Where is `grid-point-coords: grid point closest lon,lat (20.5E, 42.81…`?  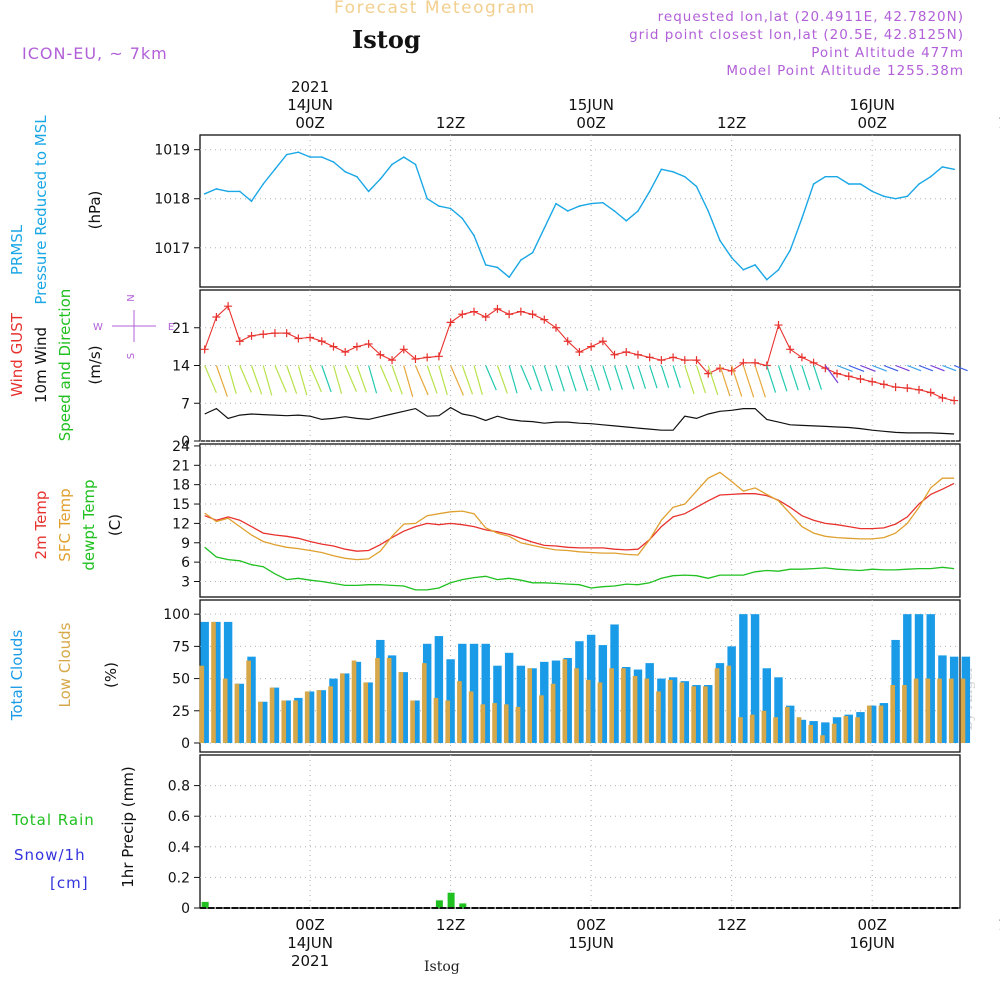
grid-point-coords: grid point closest lon,lat (20.5E, 42.81… is located at coordinates (796, 35).